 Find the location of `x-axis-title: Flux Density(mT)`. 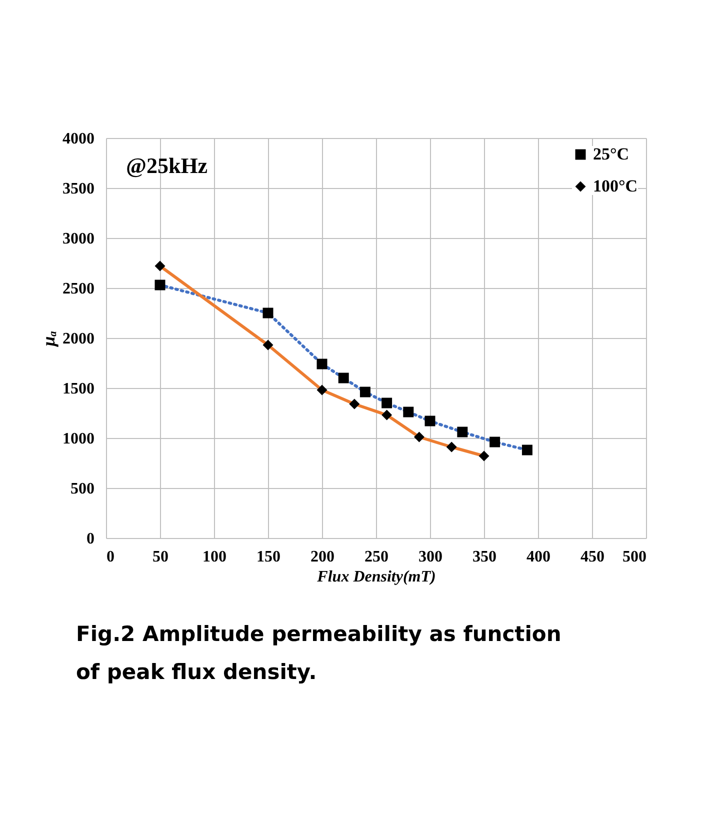

x-axis-title: Flux Density(mT) is located at coordinates (376, 577).